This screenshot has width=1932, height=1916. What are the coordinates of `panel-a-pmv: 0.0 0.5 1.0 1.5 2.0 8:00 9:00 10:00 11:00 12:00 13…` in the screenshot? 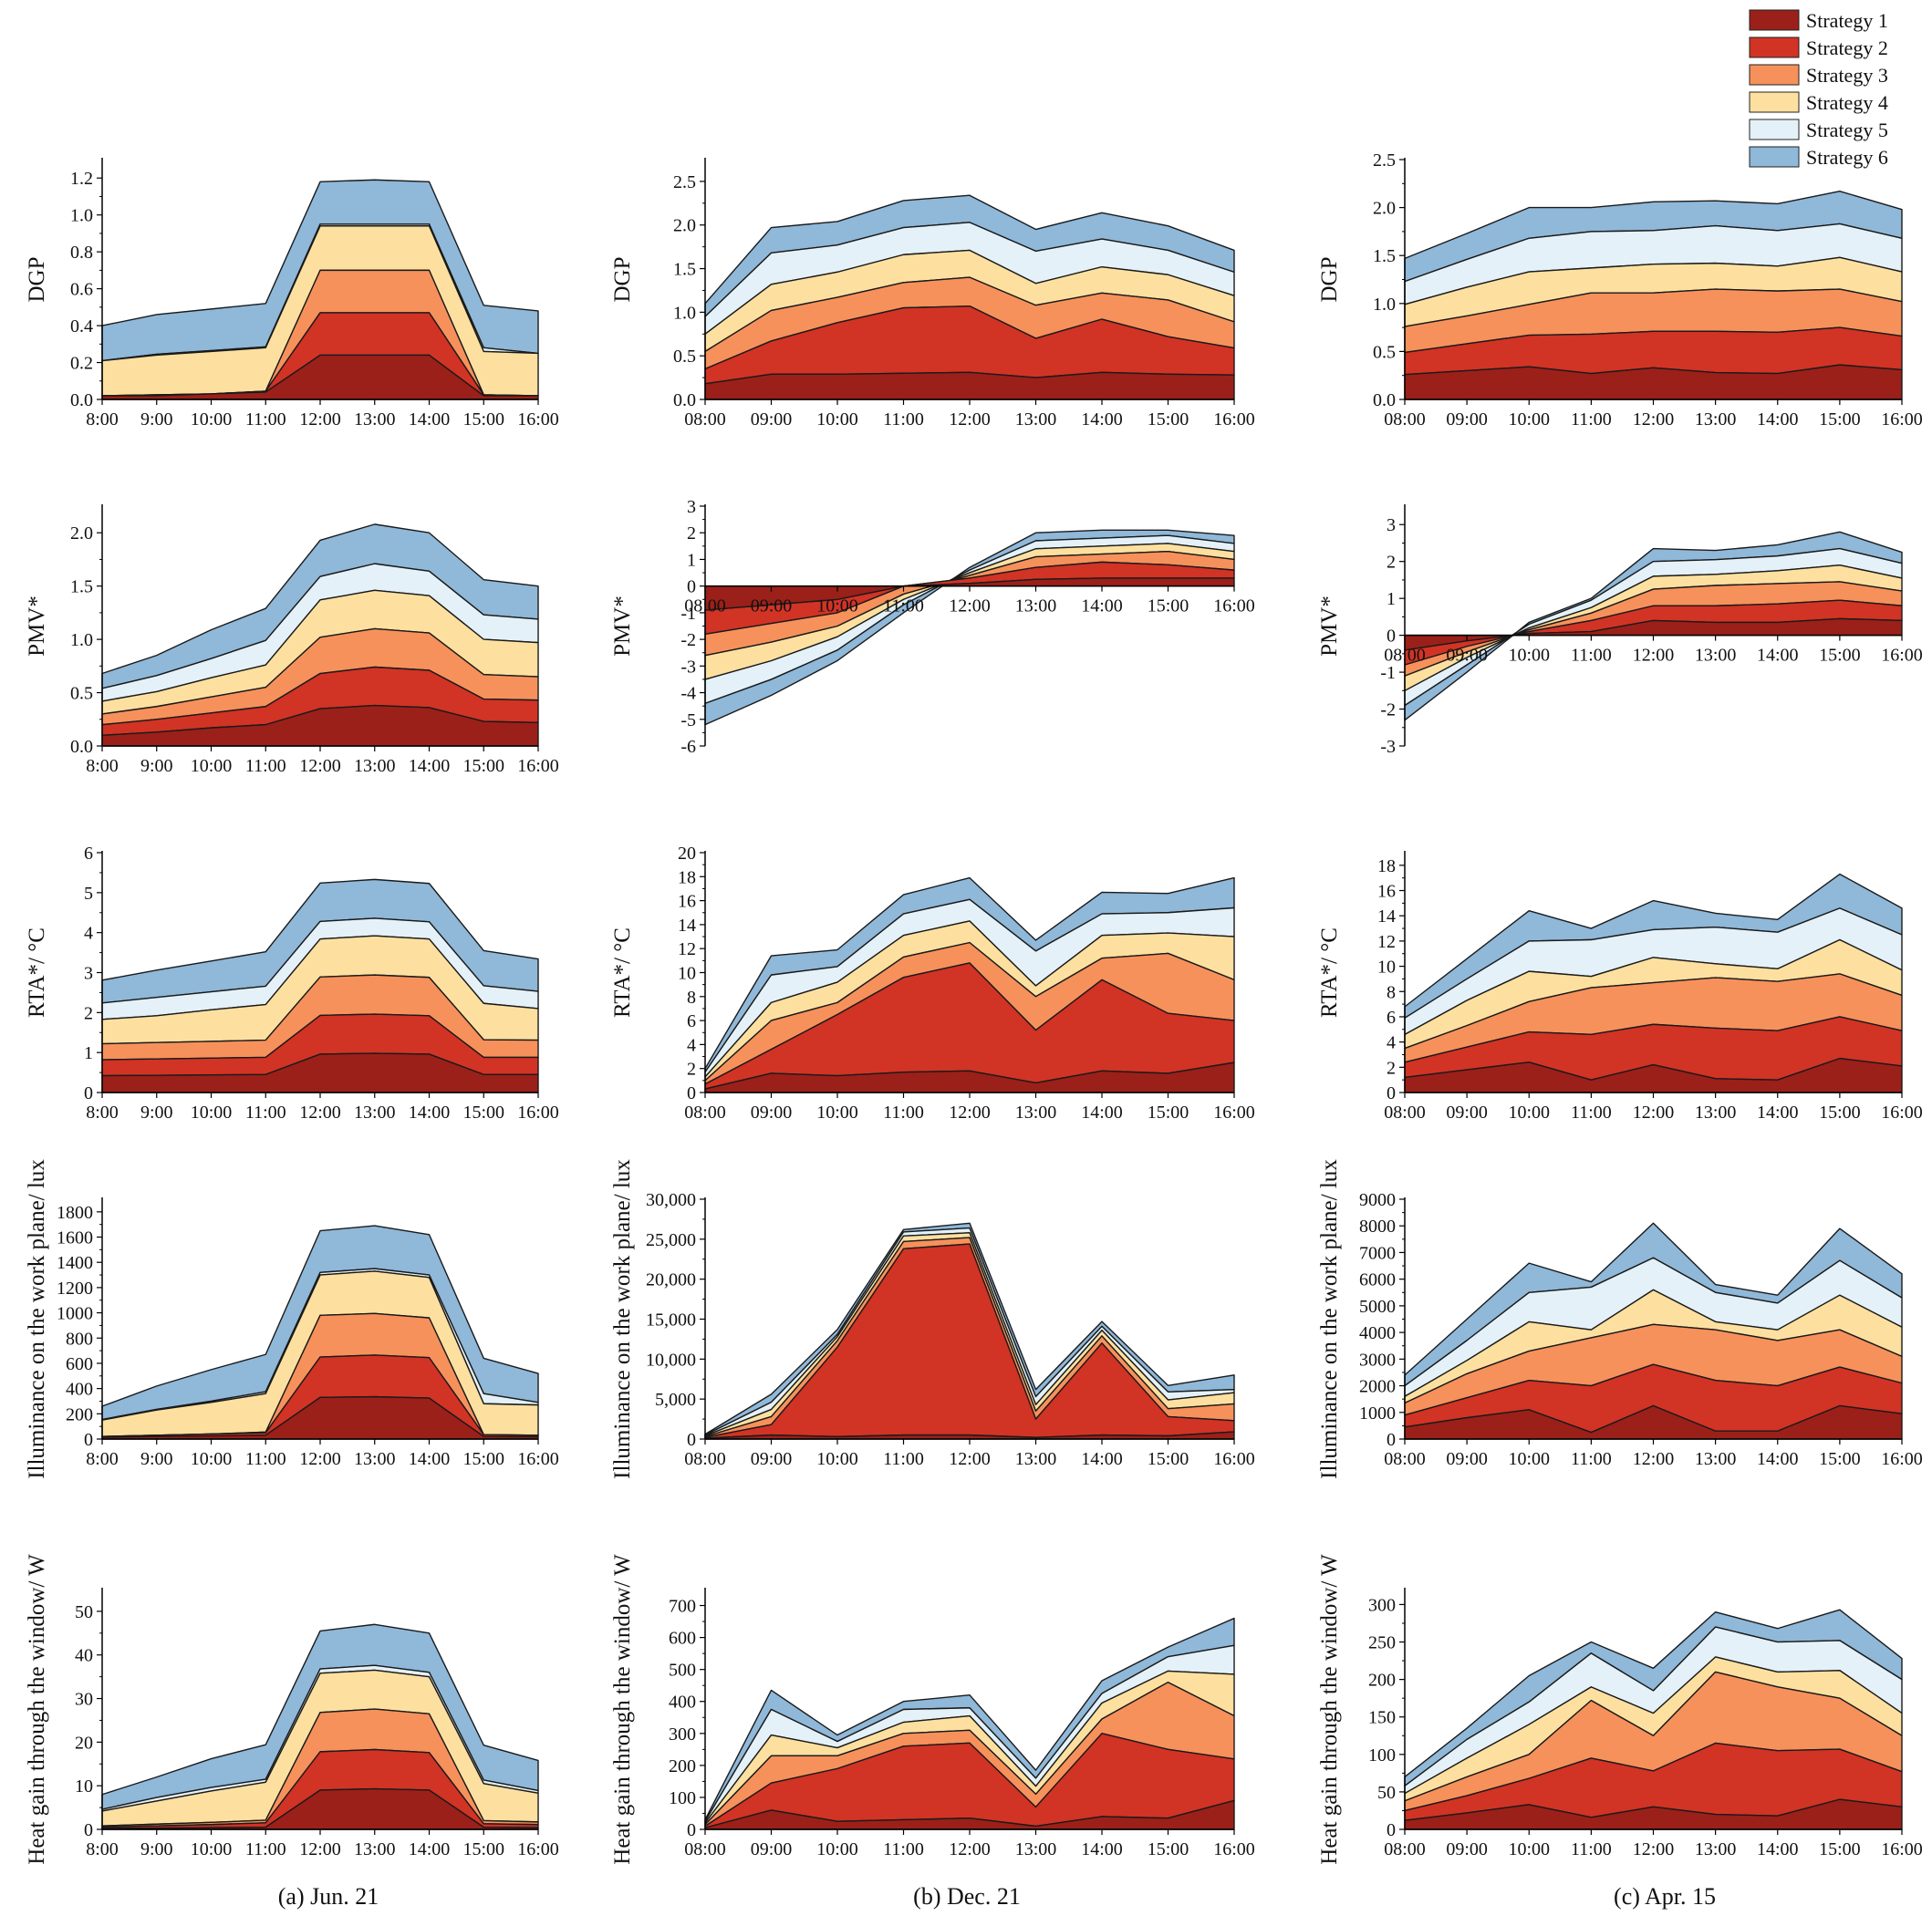 It's located at (292, 640).